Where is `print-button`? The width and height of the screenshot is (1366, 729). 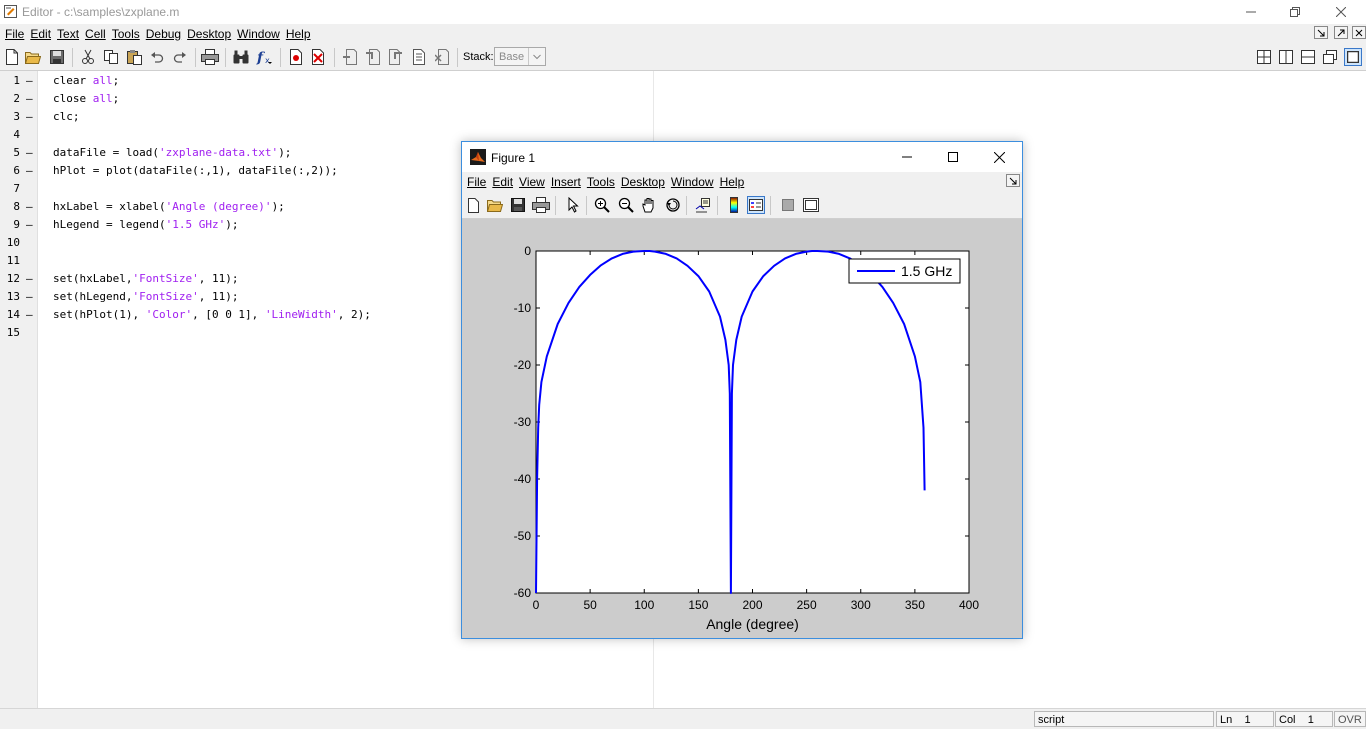 print-button is located at coordinates (210, 57).